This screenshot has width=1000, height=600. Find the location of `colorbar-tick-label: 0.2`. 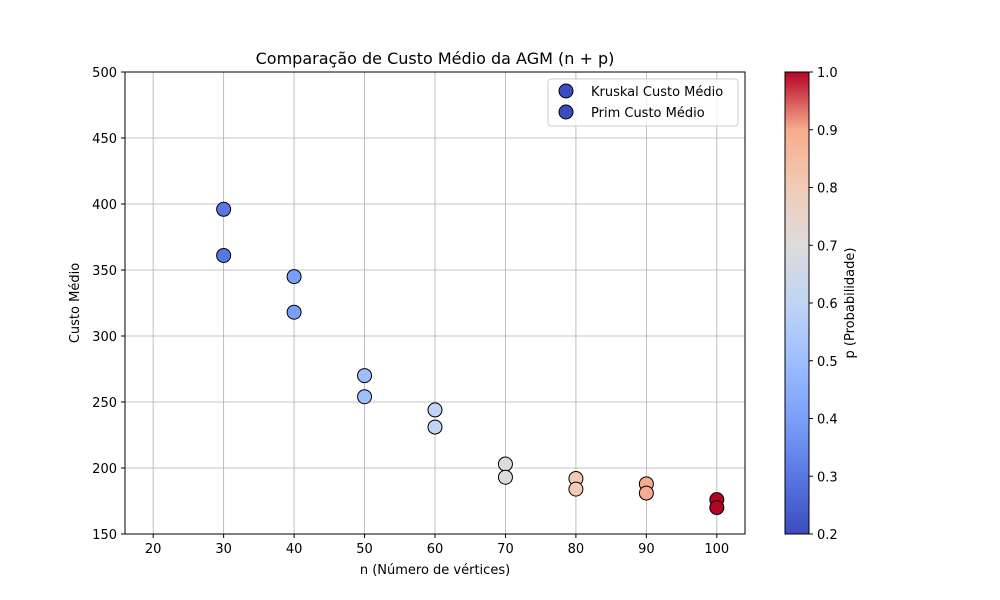

colorbar-tick-label: 0.2 is located at coordinates (827, 535).